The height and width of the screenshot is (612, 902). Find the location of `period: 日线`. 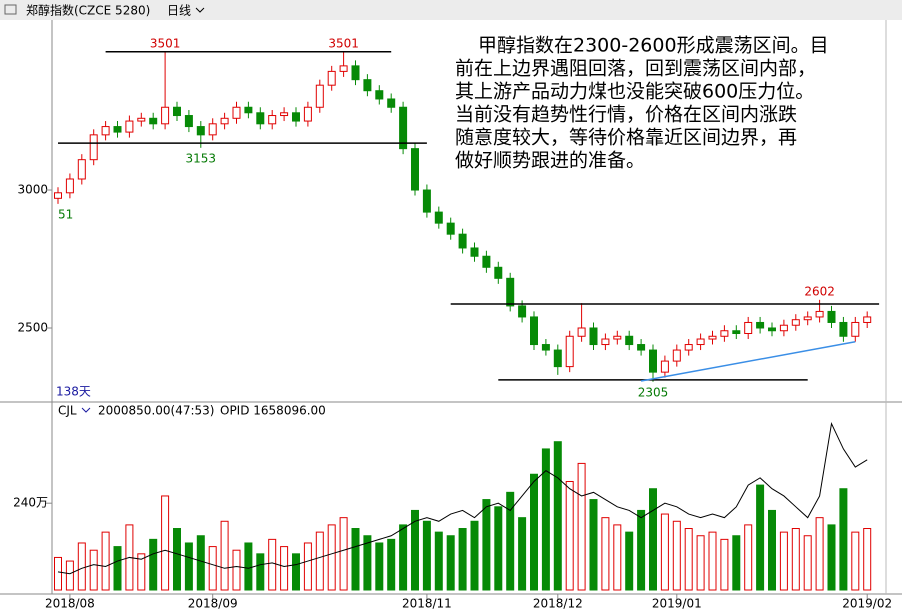

period: 日线 is located at coordinates (179, 11).